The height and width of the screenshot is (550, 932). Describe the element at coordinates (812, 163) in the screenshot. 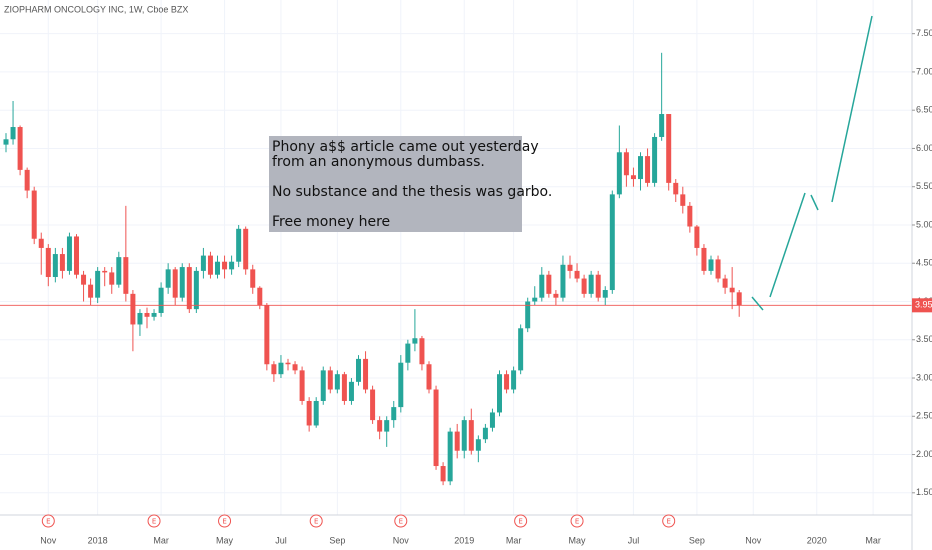

I see `drawn-projection` at that location.